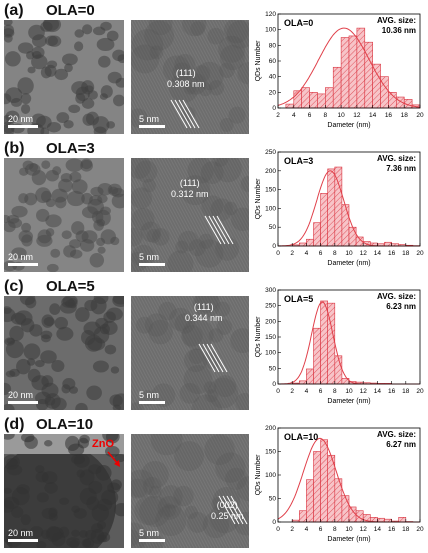 This screenshot has width=428, height=553. I want to click on gaussian-fit-curve, so click(349, 343).